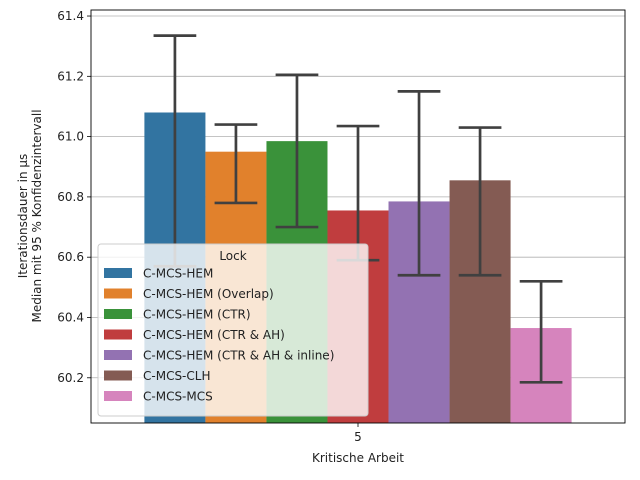 The image size is (640, 480). What do you see at coordinates (70, 378) in the screenshot?
I see `y-tick-label: 60.2` at bounding box center [70, 378].